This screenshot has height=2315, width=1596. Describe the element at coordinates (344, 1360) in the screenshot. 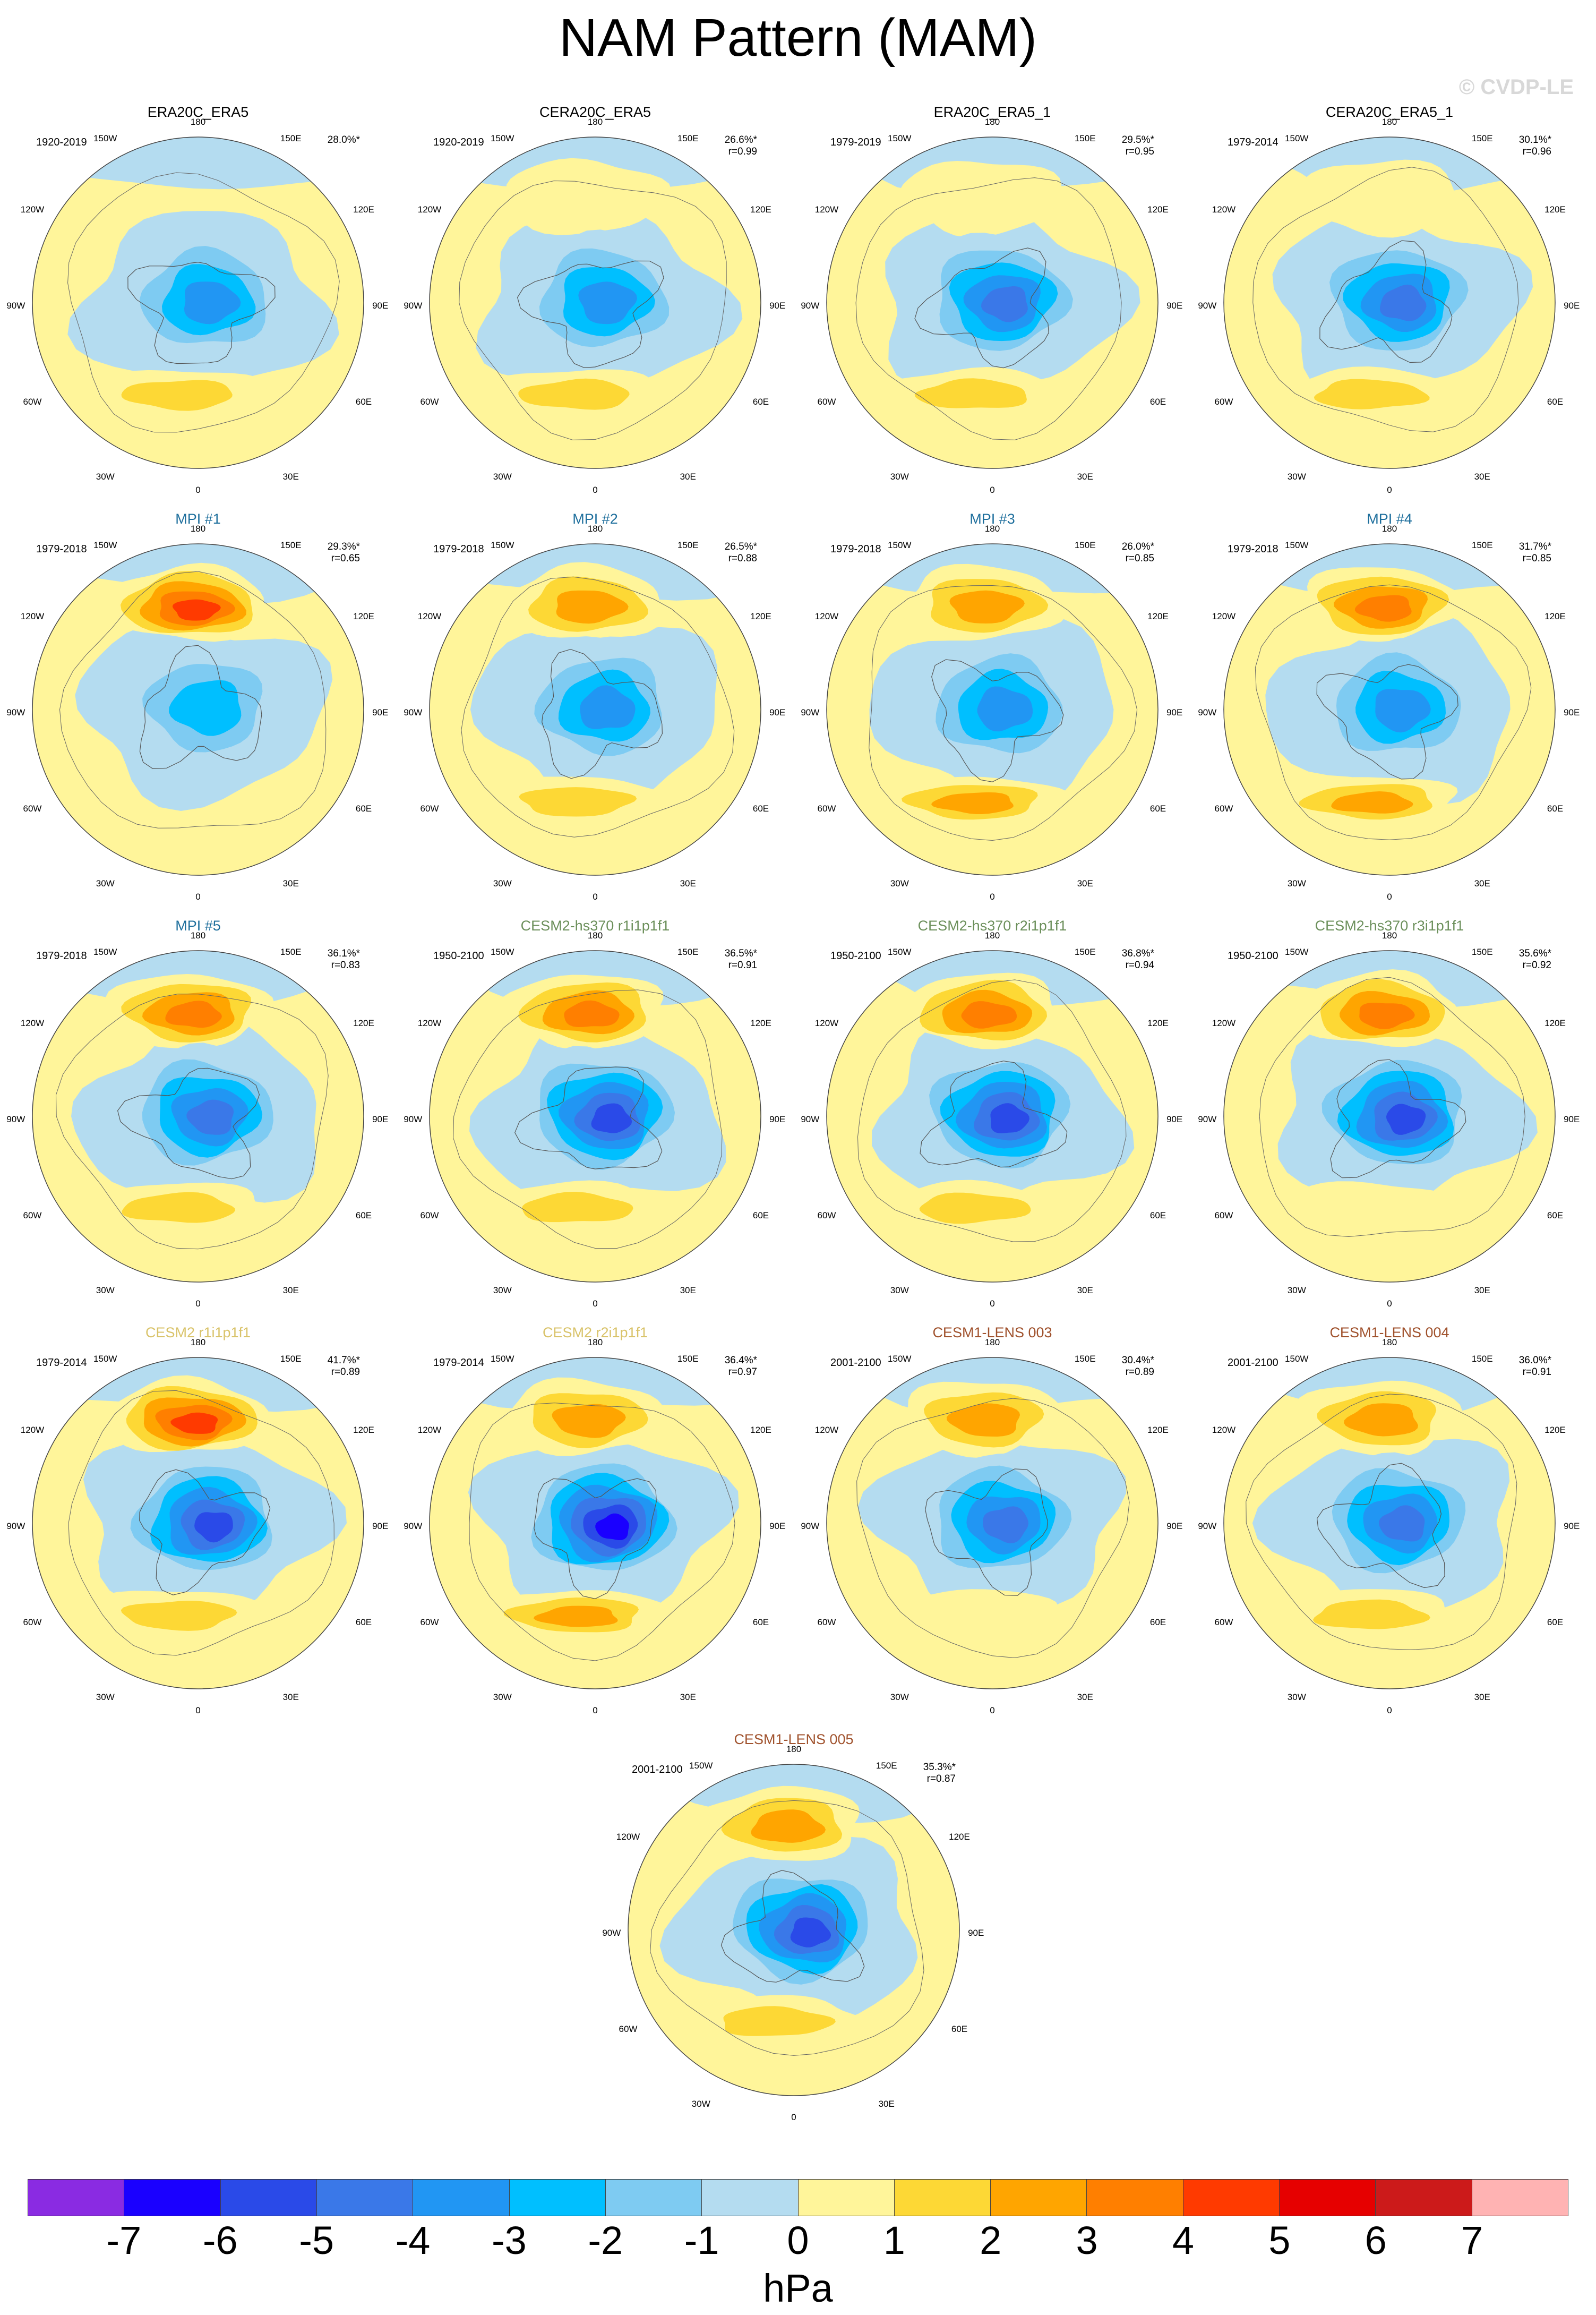

I see `explained-variance: 41.7%*` at that location.